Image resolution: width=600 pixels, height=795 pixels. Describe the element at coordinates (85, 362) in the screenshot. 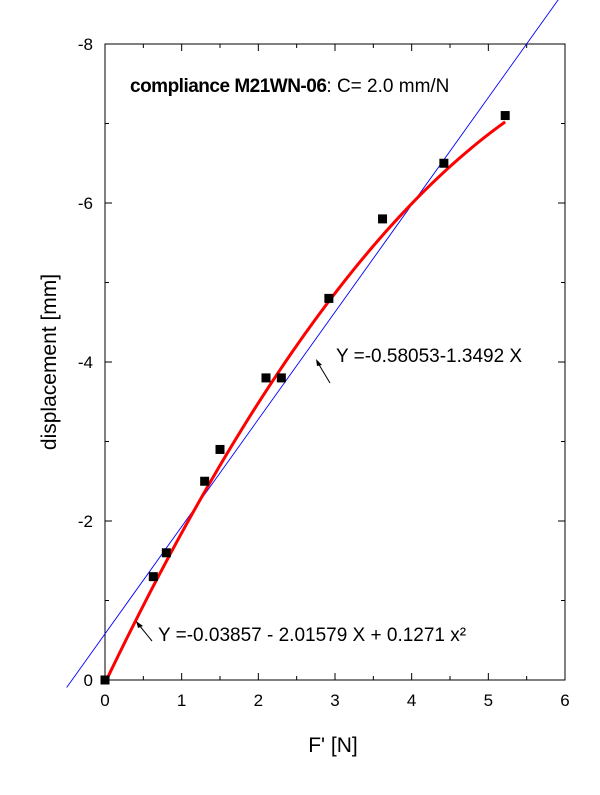

I see `y-tick-label: -4` at that location.